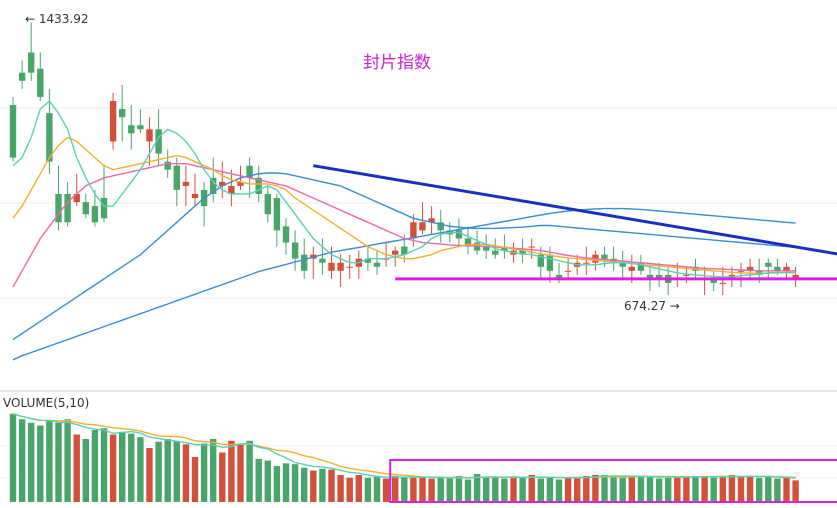 This screenshot has width=837, height=508. What do you see at coordinates (46, 403) in the screenshot?
I see `volume-label: VOLUME(5,10)` at bounding box center [46, 403].